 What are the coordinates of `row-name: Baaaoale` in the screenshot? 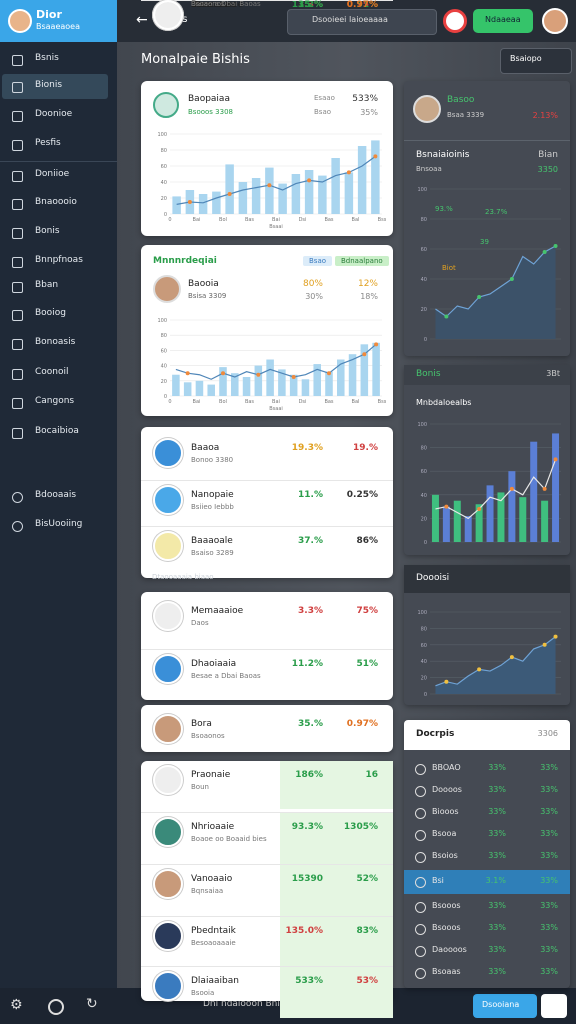 It's located at (212, 541).